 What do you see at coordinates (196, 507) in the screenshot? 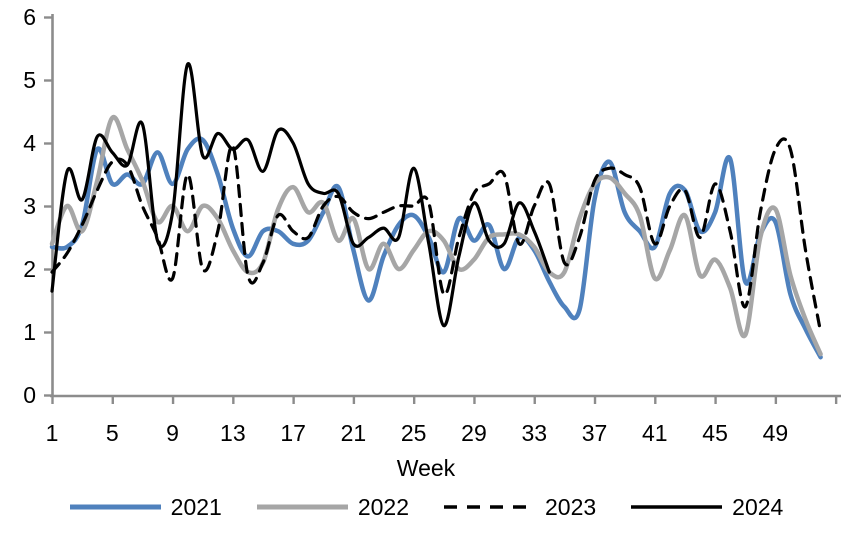
I see `legend-label-2021: 2021` at bounding box center [196, 507].